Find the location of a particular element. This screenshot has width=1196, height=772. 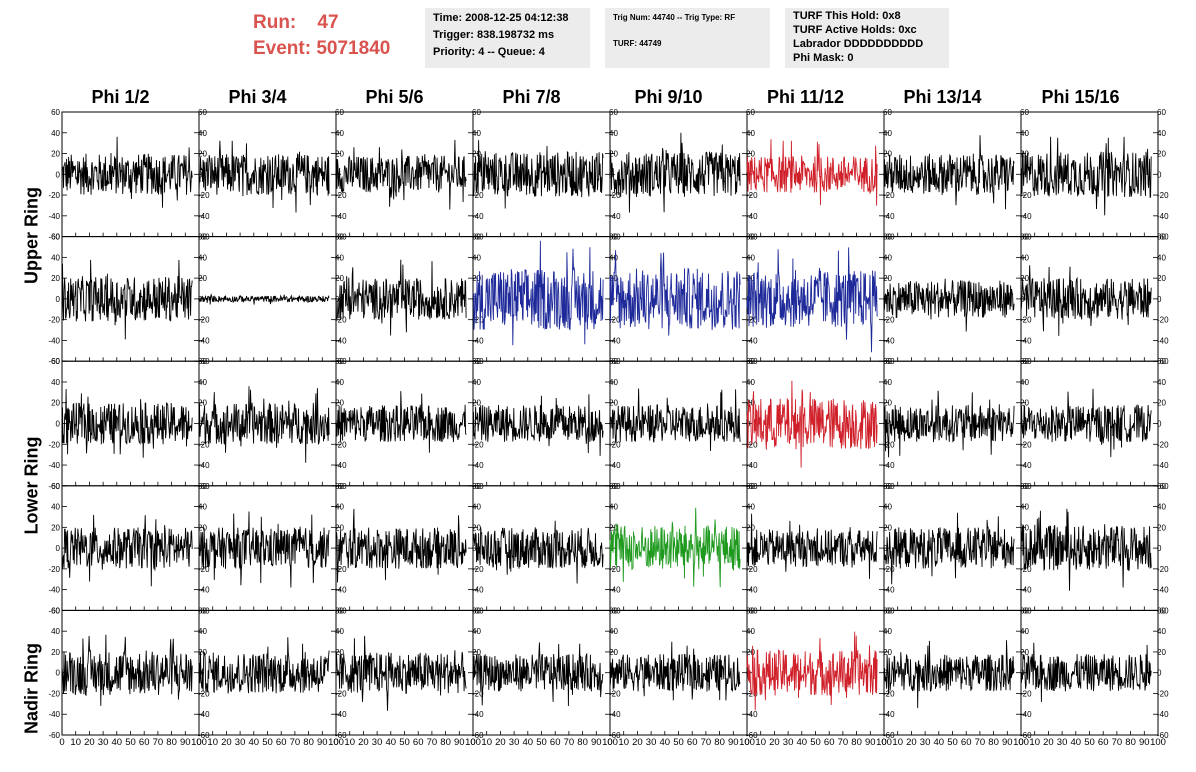

y-tick-label-inner-r1-c1-0: -60 is located at coordinates (341, 361).